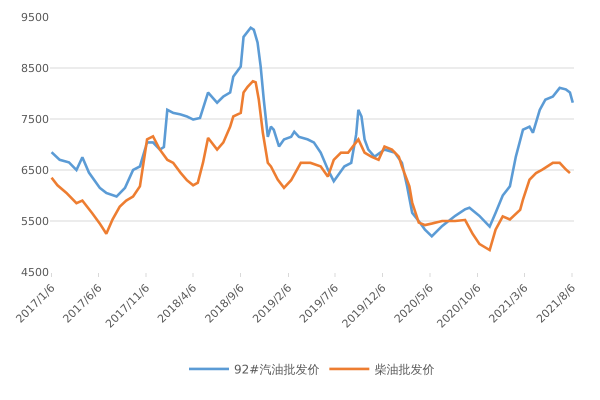 The image size is (600, 400). What do you see at coordinates (277, 369) in the screenshot?
I see `legend-label: 92#汽油批发价` at bounding box center [277, 369].